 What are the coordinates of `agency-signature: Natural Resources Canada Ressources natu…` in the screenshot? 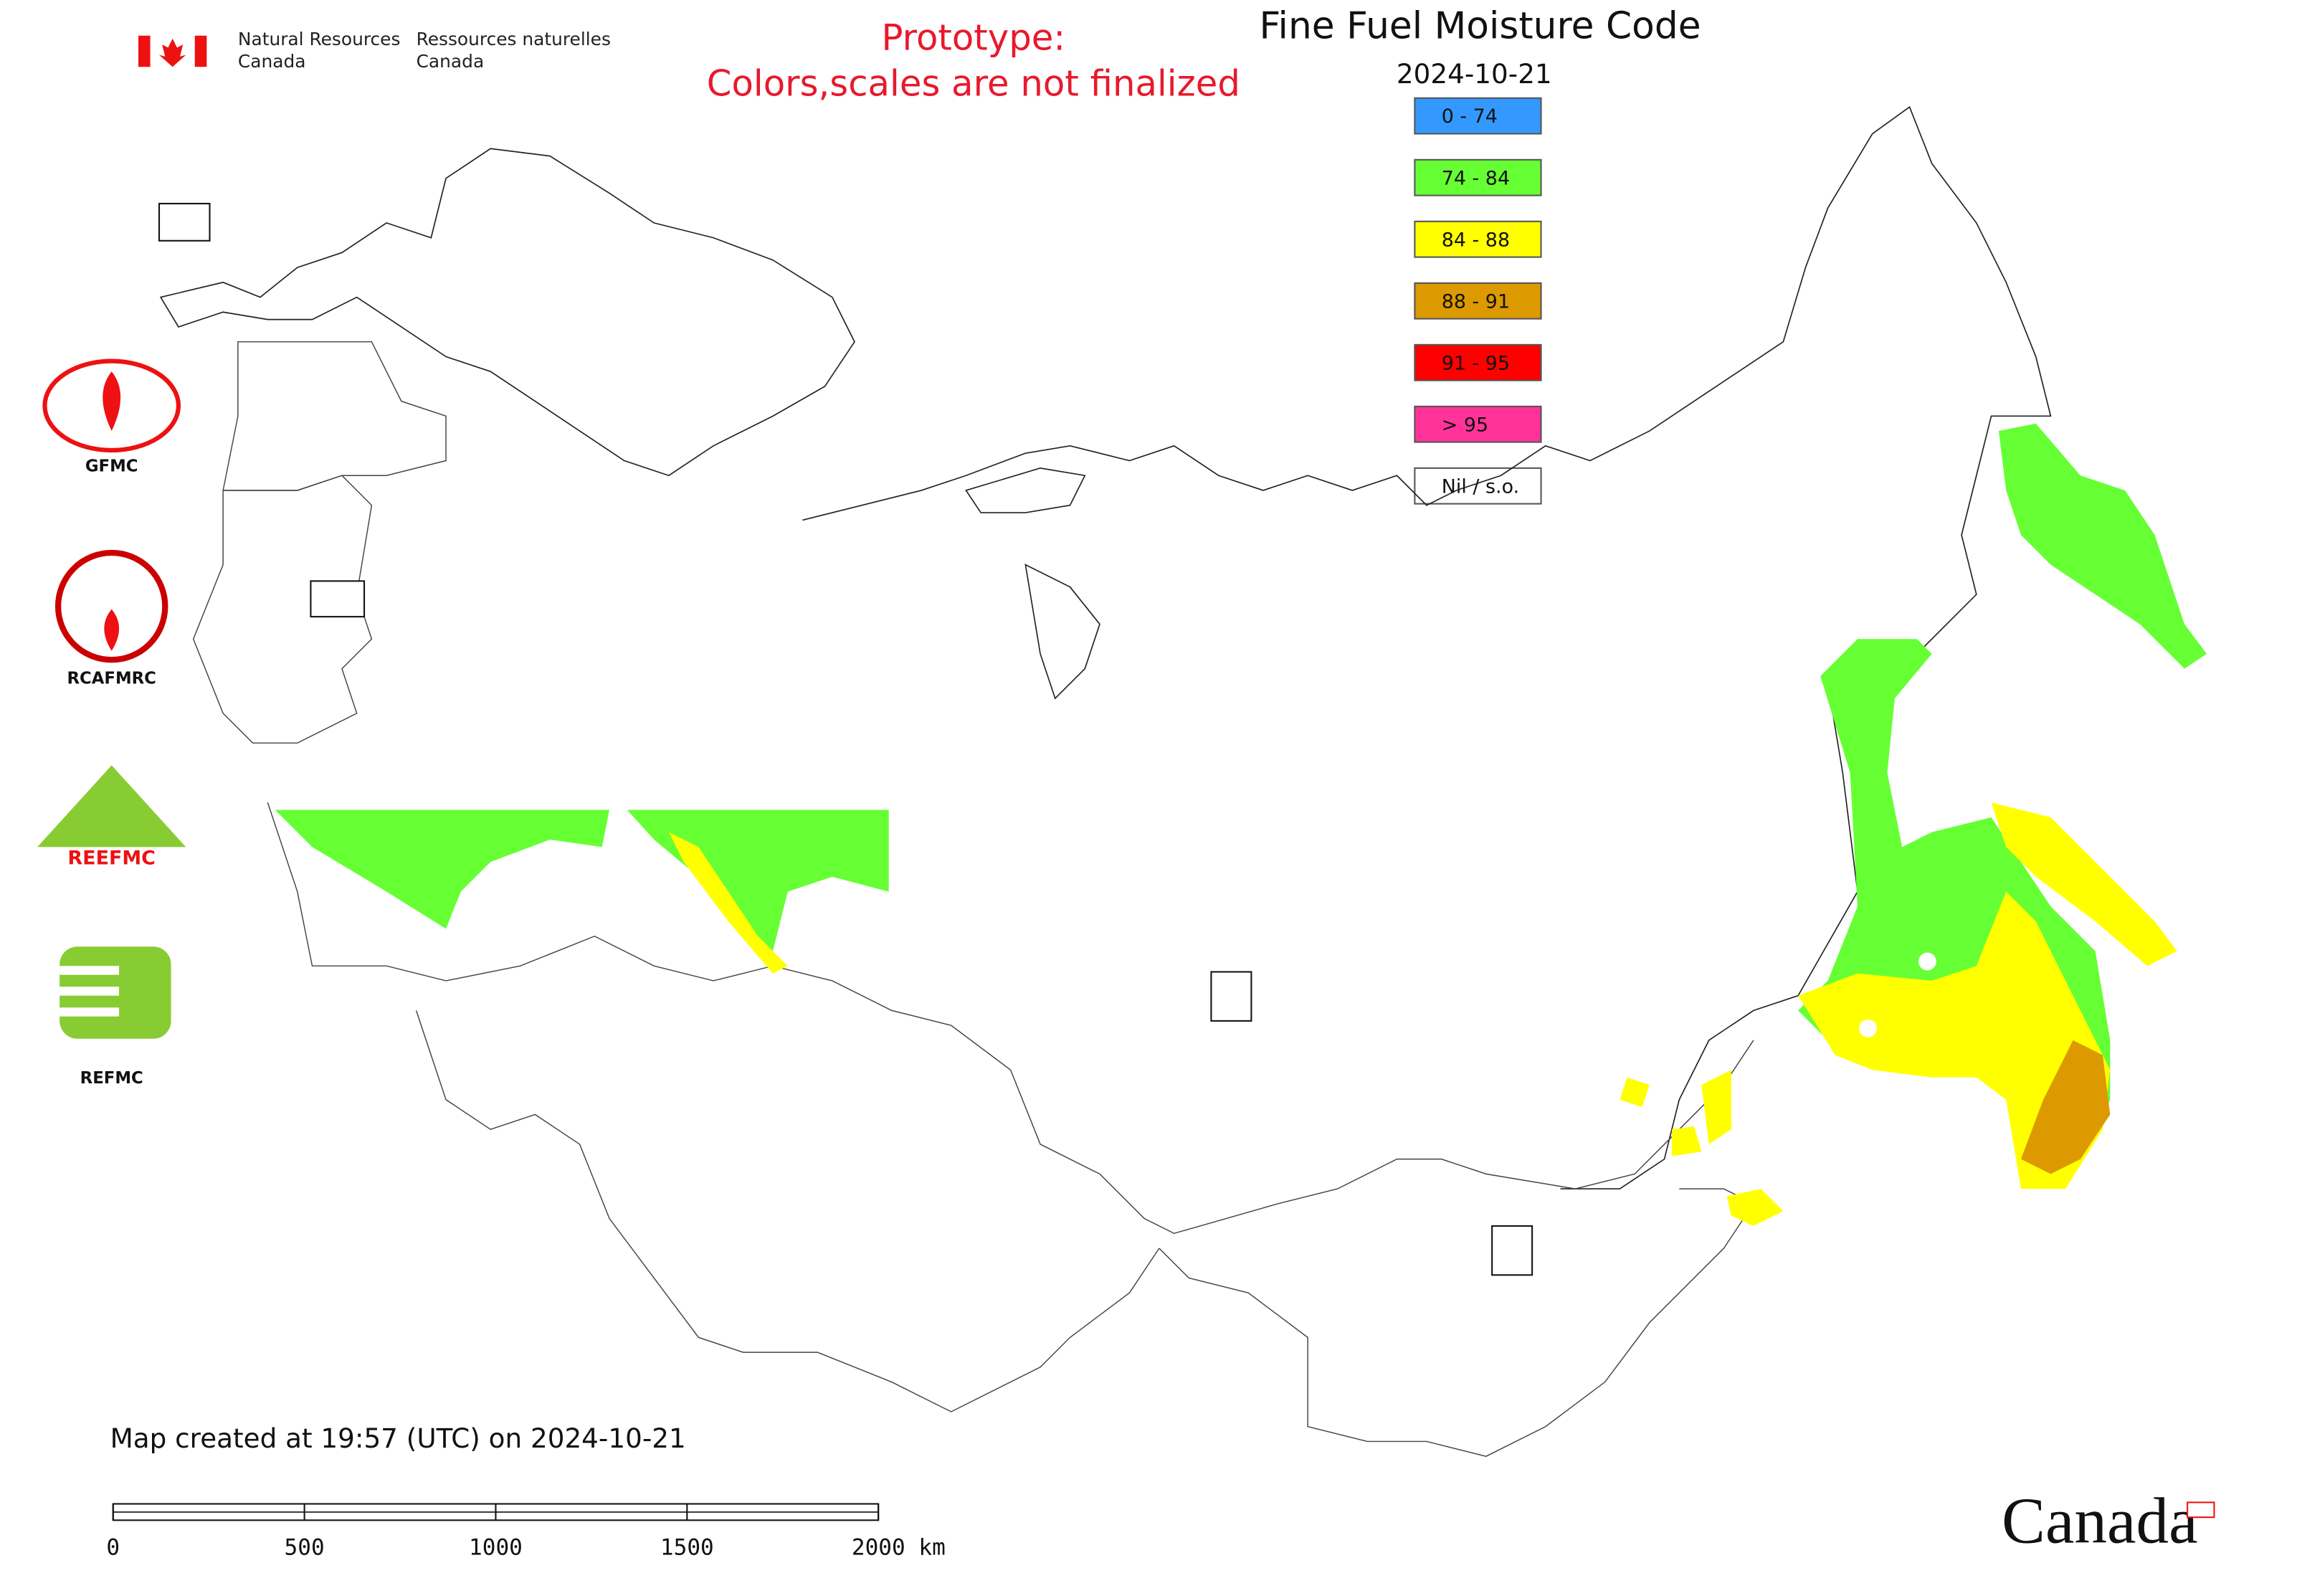 It's located at (375, 50).